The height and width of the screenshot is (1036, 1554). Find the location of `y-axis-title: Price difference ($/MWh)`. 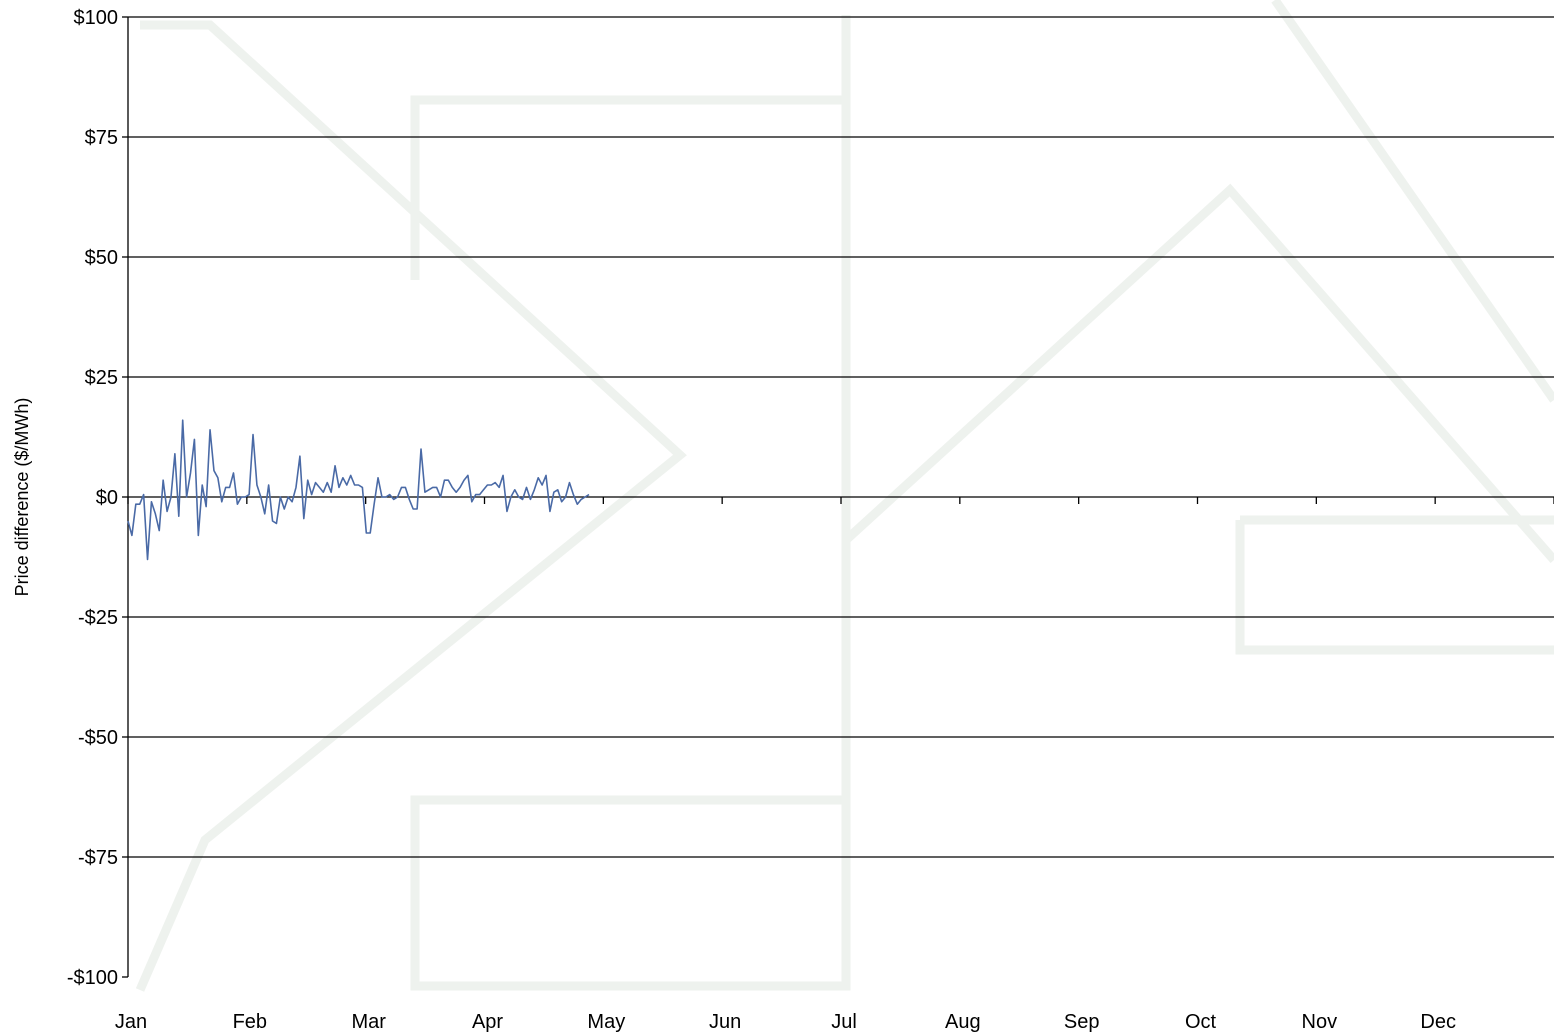

y-axis-title: Price difference ($/MWh) is located at coordinates (22, 497).